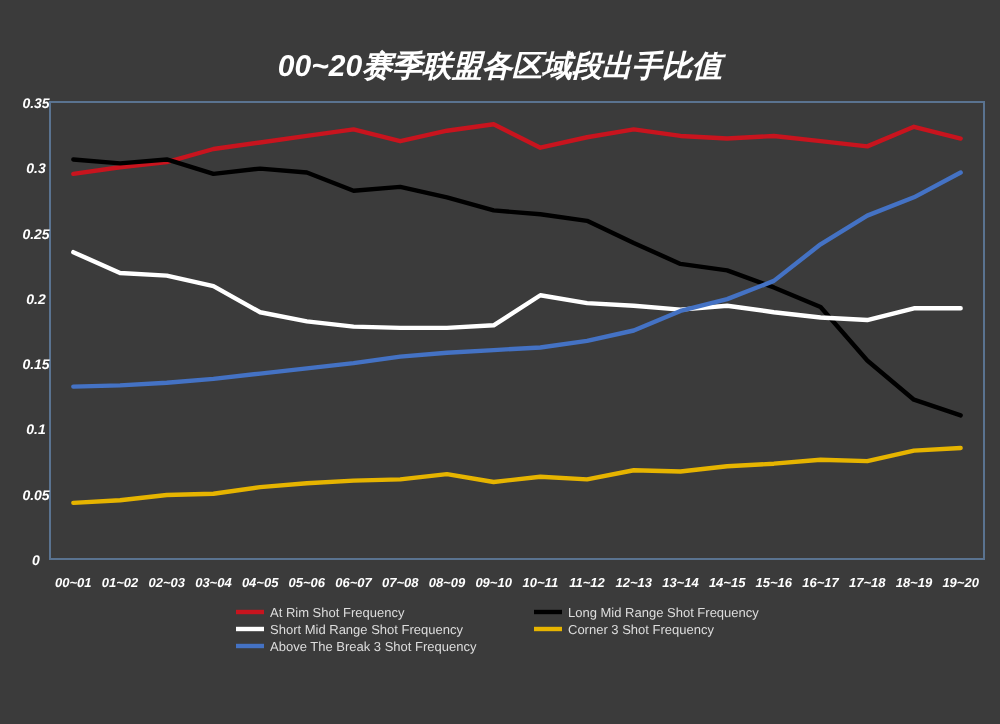 This screenshot has height=724, width=1000. What do you see at coordinates (500, 67) in the screenshot?
I see `title: 00~20赛季联盟各区域段出手比值` at bounding box center [500, 67].